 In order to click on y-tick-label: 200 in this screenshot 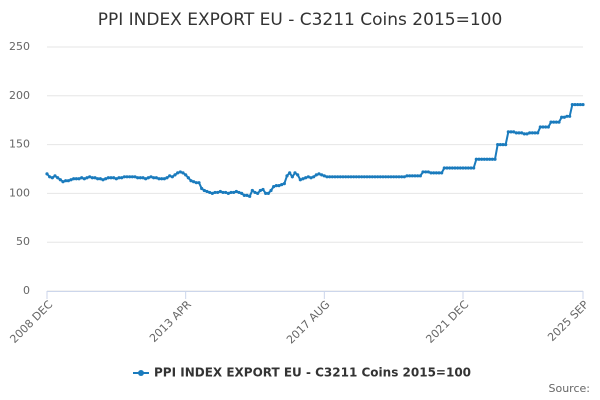, I will do `click(19, 95)`.